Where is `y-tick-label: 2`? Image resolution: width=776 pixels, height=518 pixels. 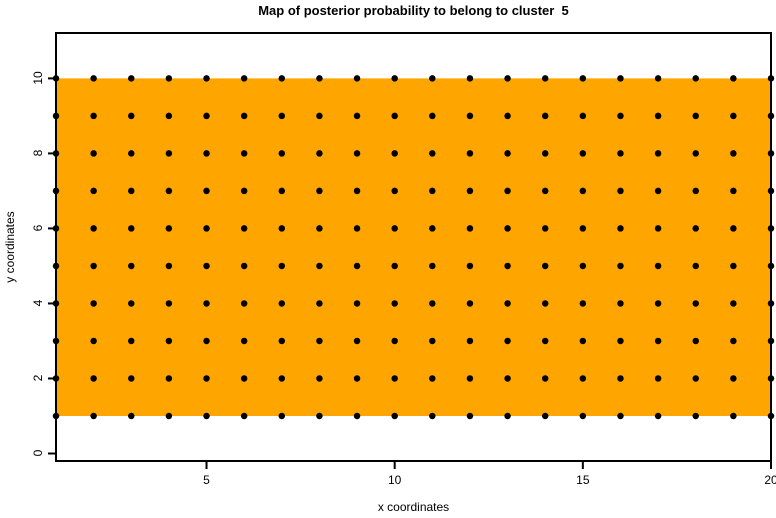
y-tick-label: 2 is located at coordinates (38, 378).